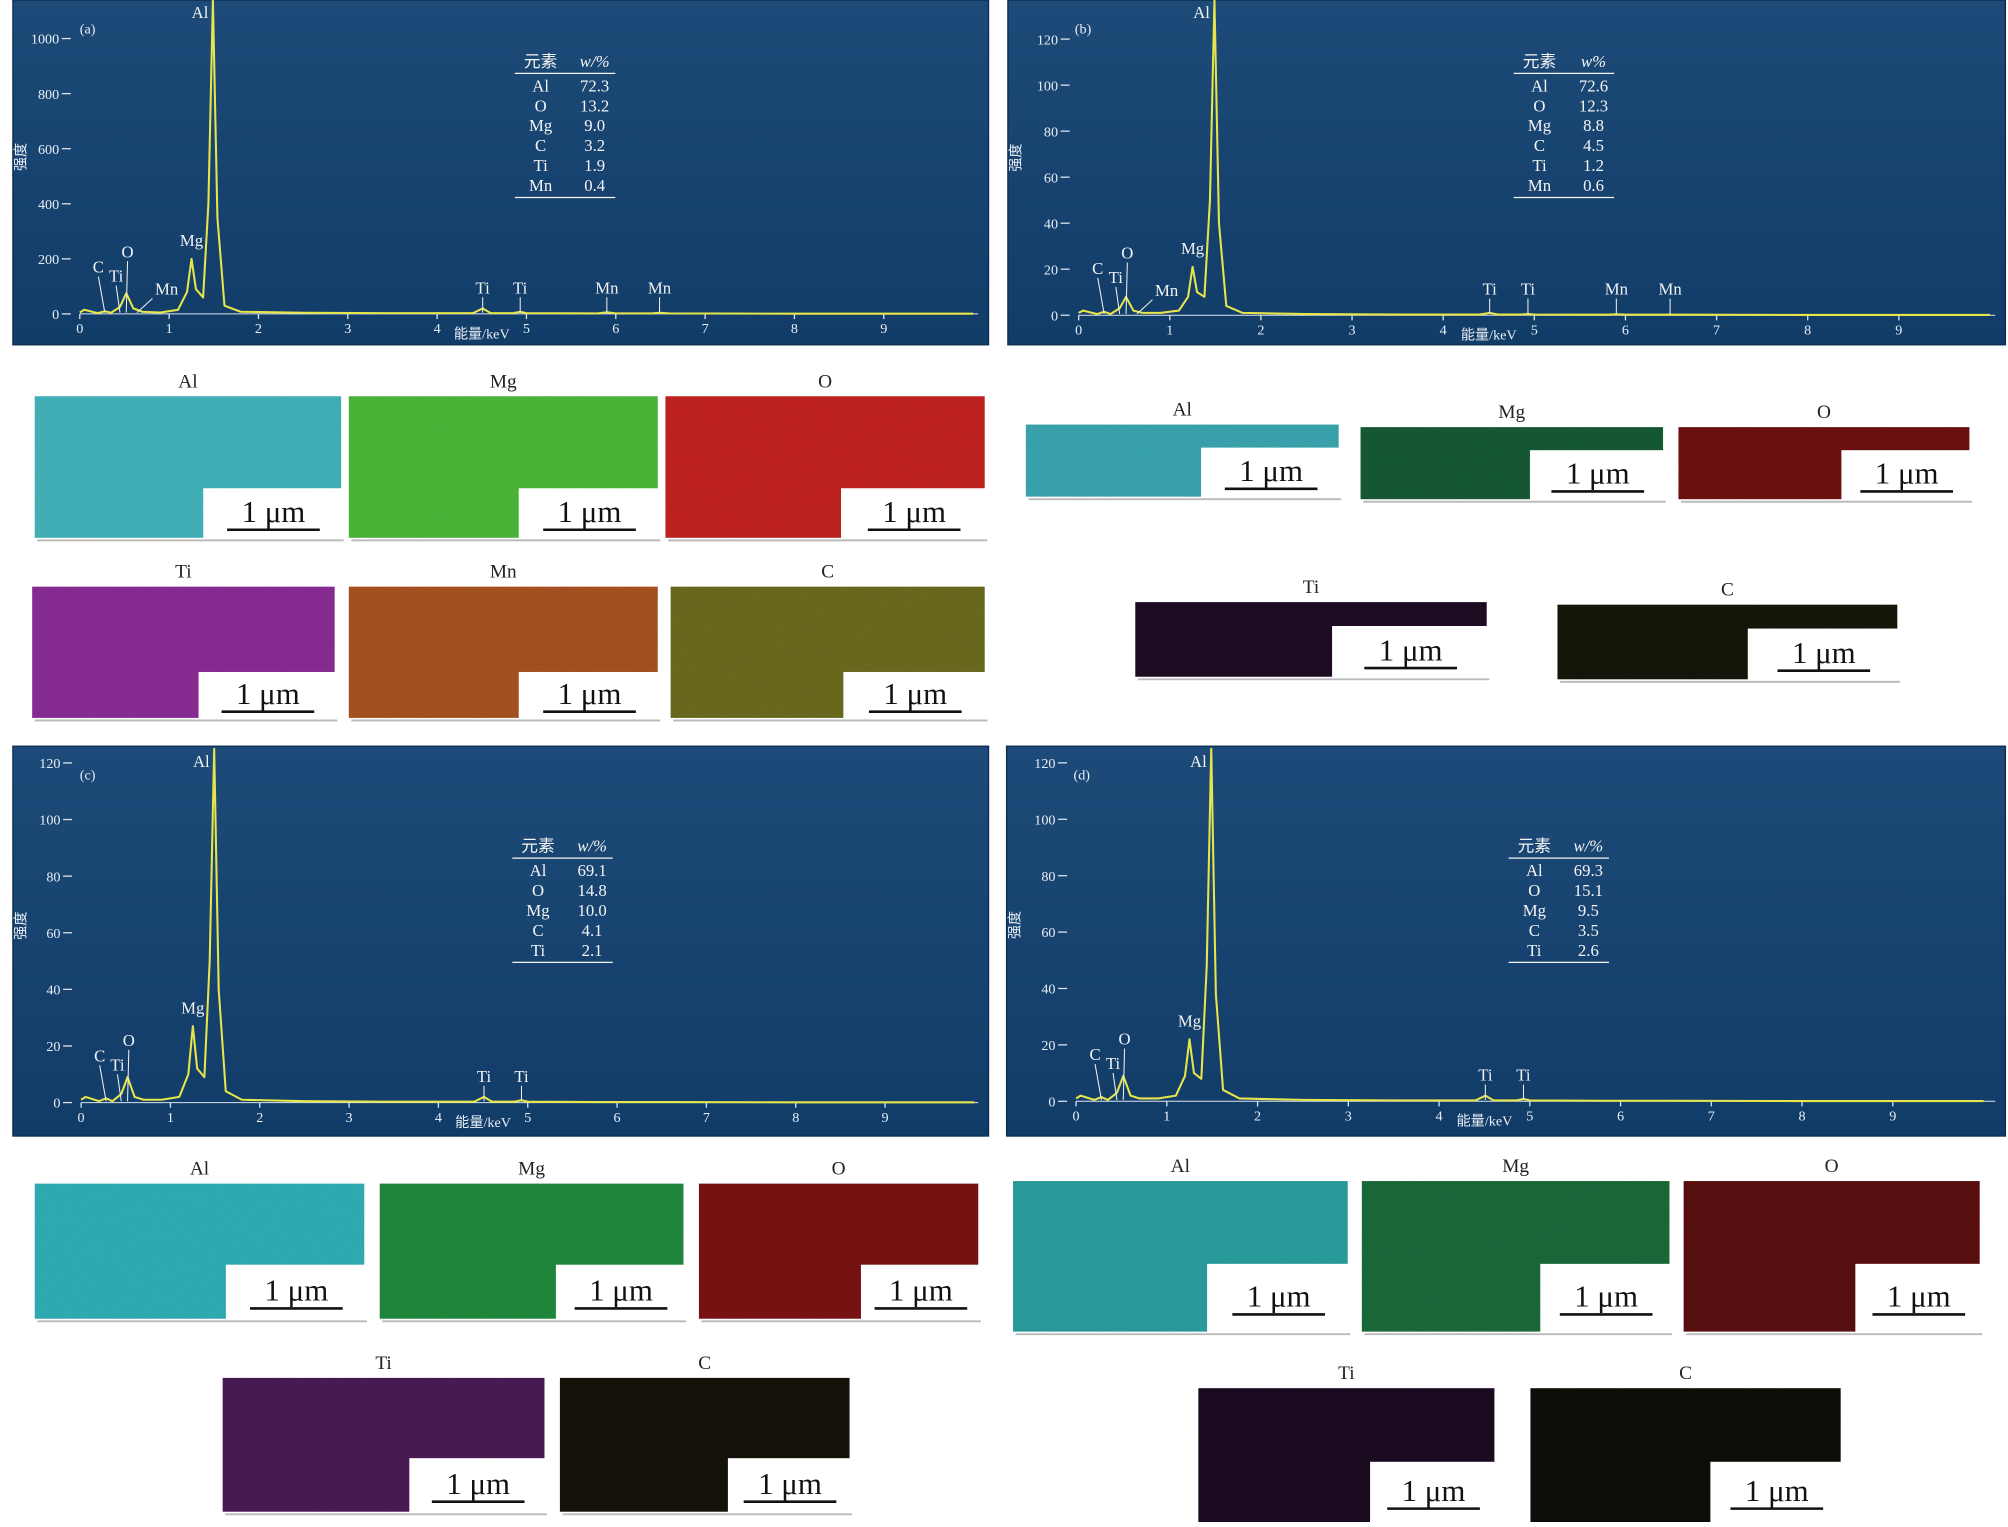  I want to click on peak-label: C, so click(99, 1055).